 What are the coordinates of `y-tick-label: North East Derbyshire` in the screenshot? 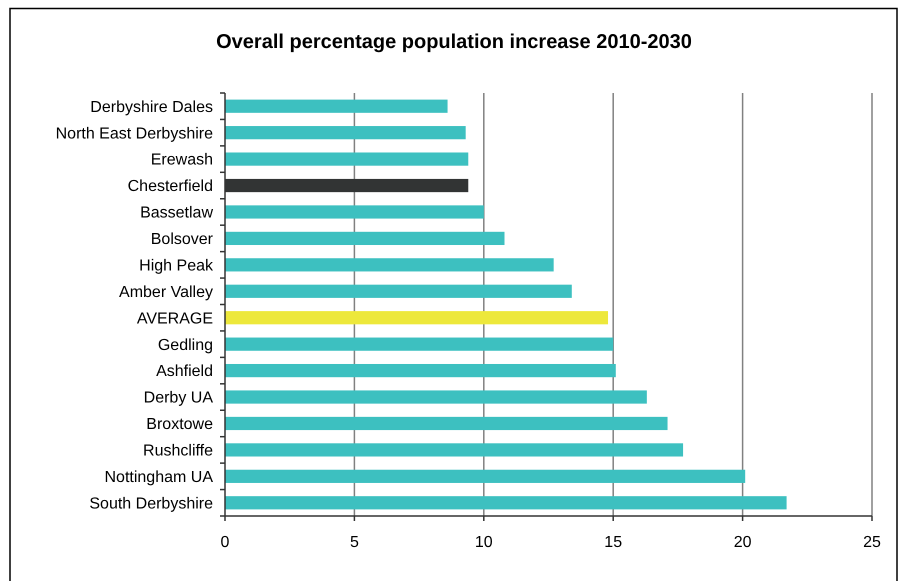 It's located at (135, 133).